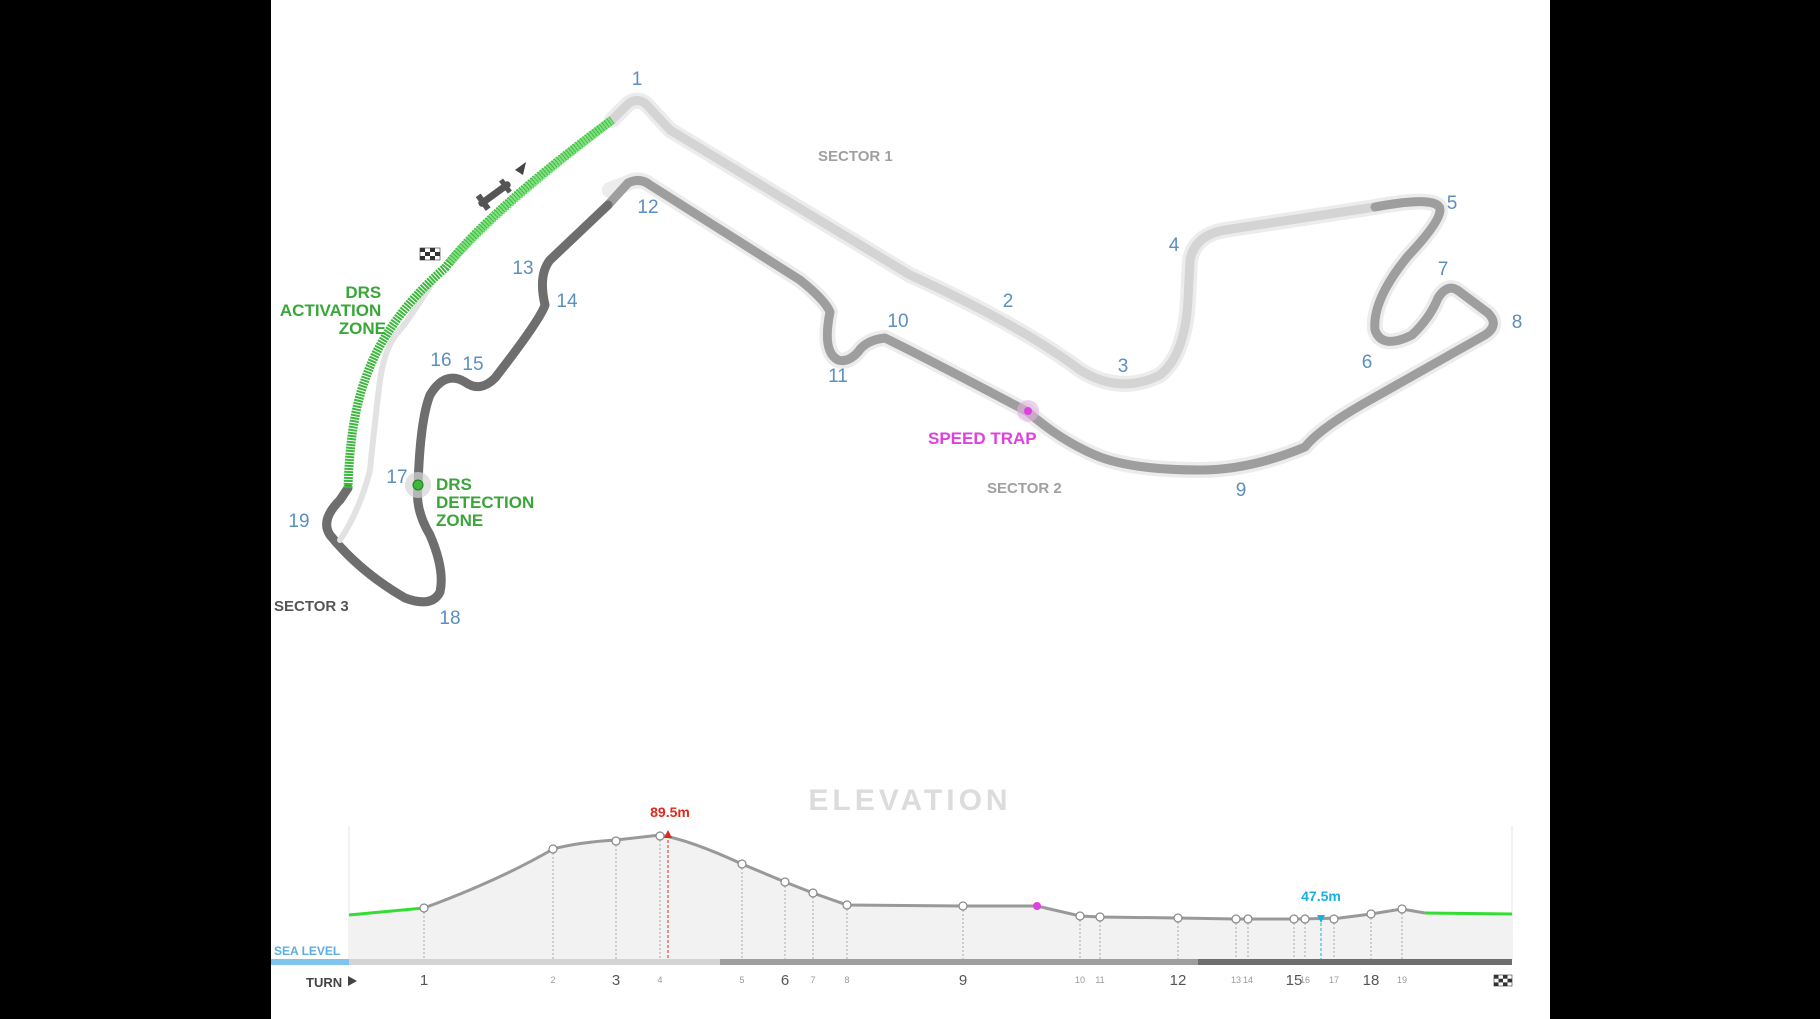 This screenshot has width=1820, height=1019. Describe the element at coordinates (1008, 301) in the screenshot. I see `turn-label-2: 2` at that location.